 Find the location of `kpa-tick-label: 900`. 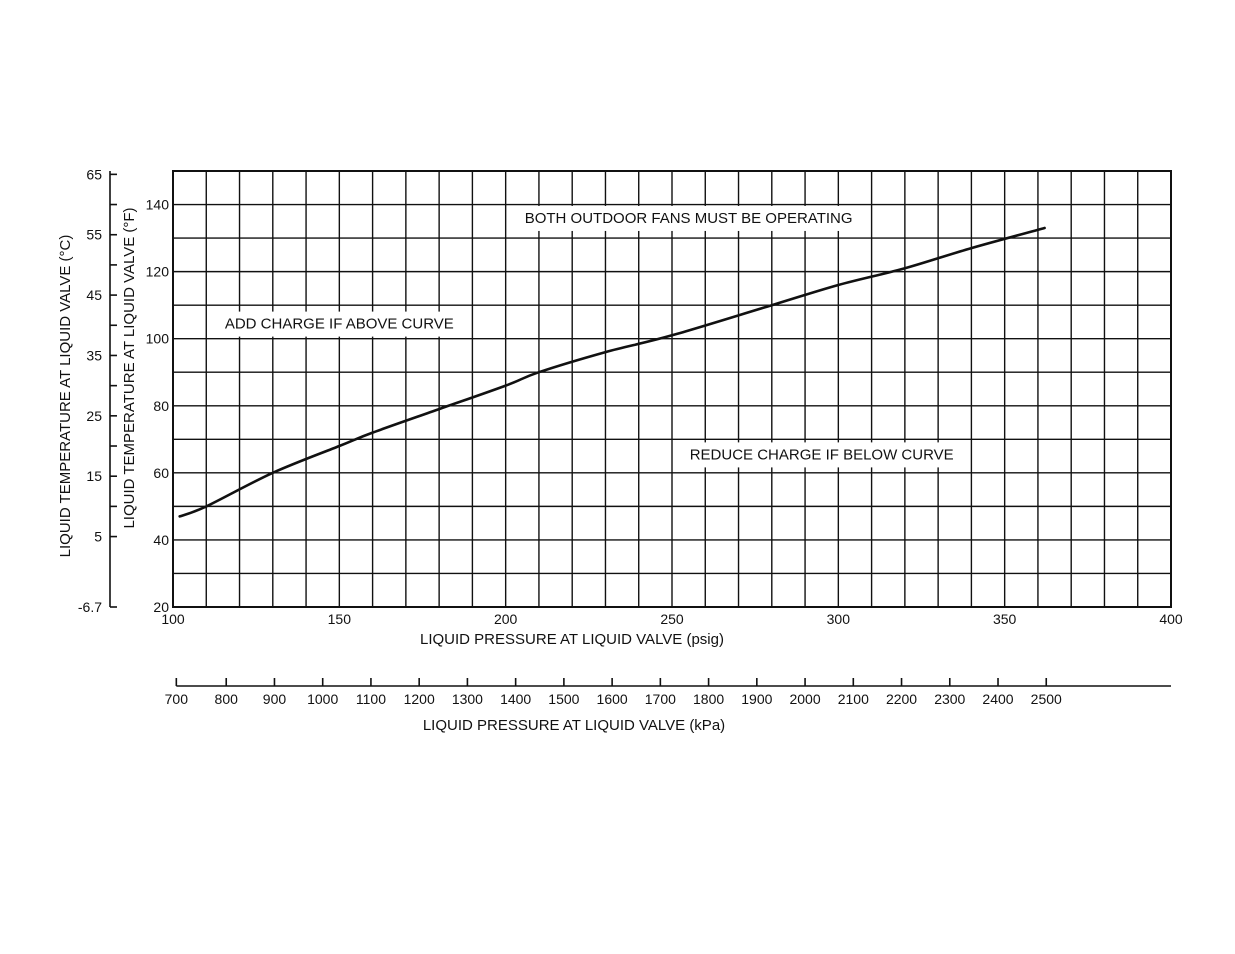

kpa-tick-label: 900 is located at coordinates (275, 699).